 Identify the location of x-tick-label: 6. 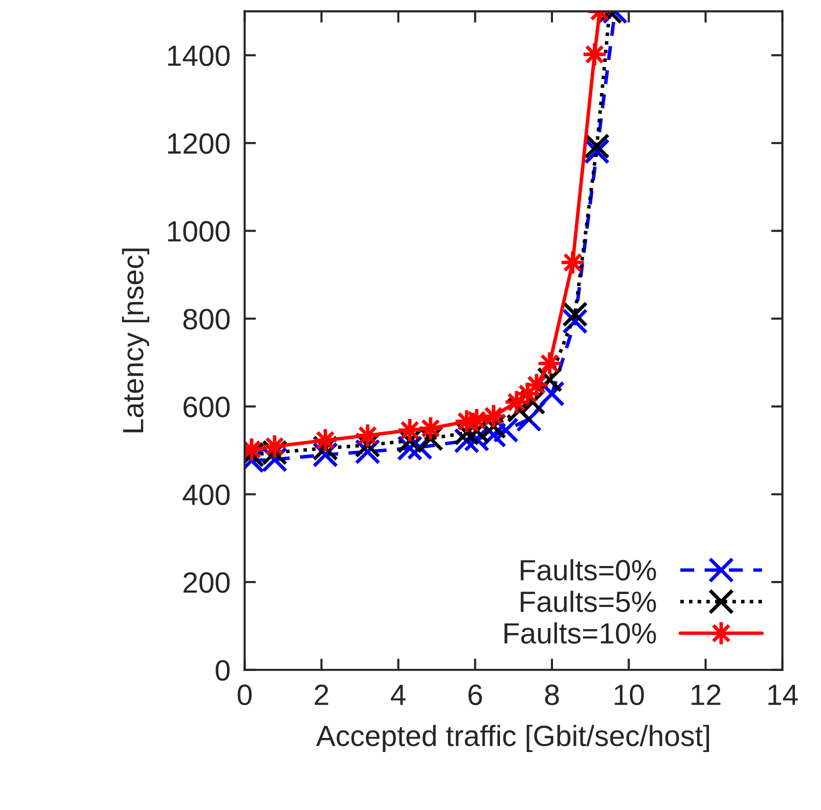
(475, 695).